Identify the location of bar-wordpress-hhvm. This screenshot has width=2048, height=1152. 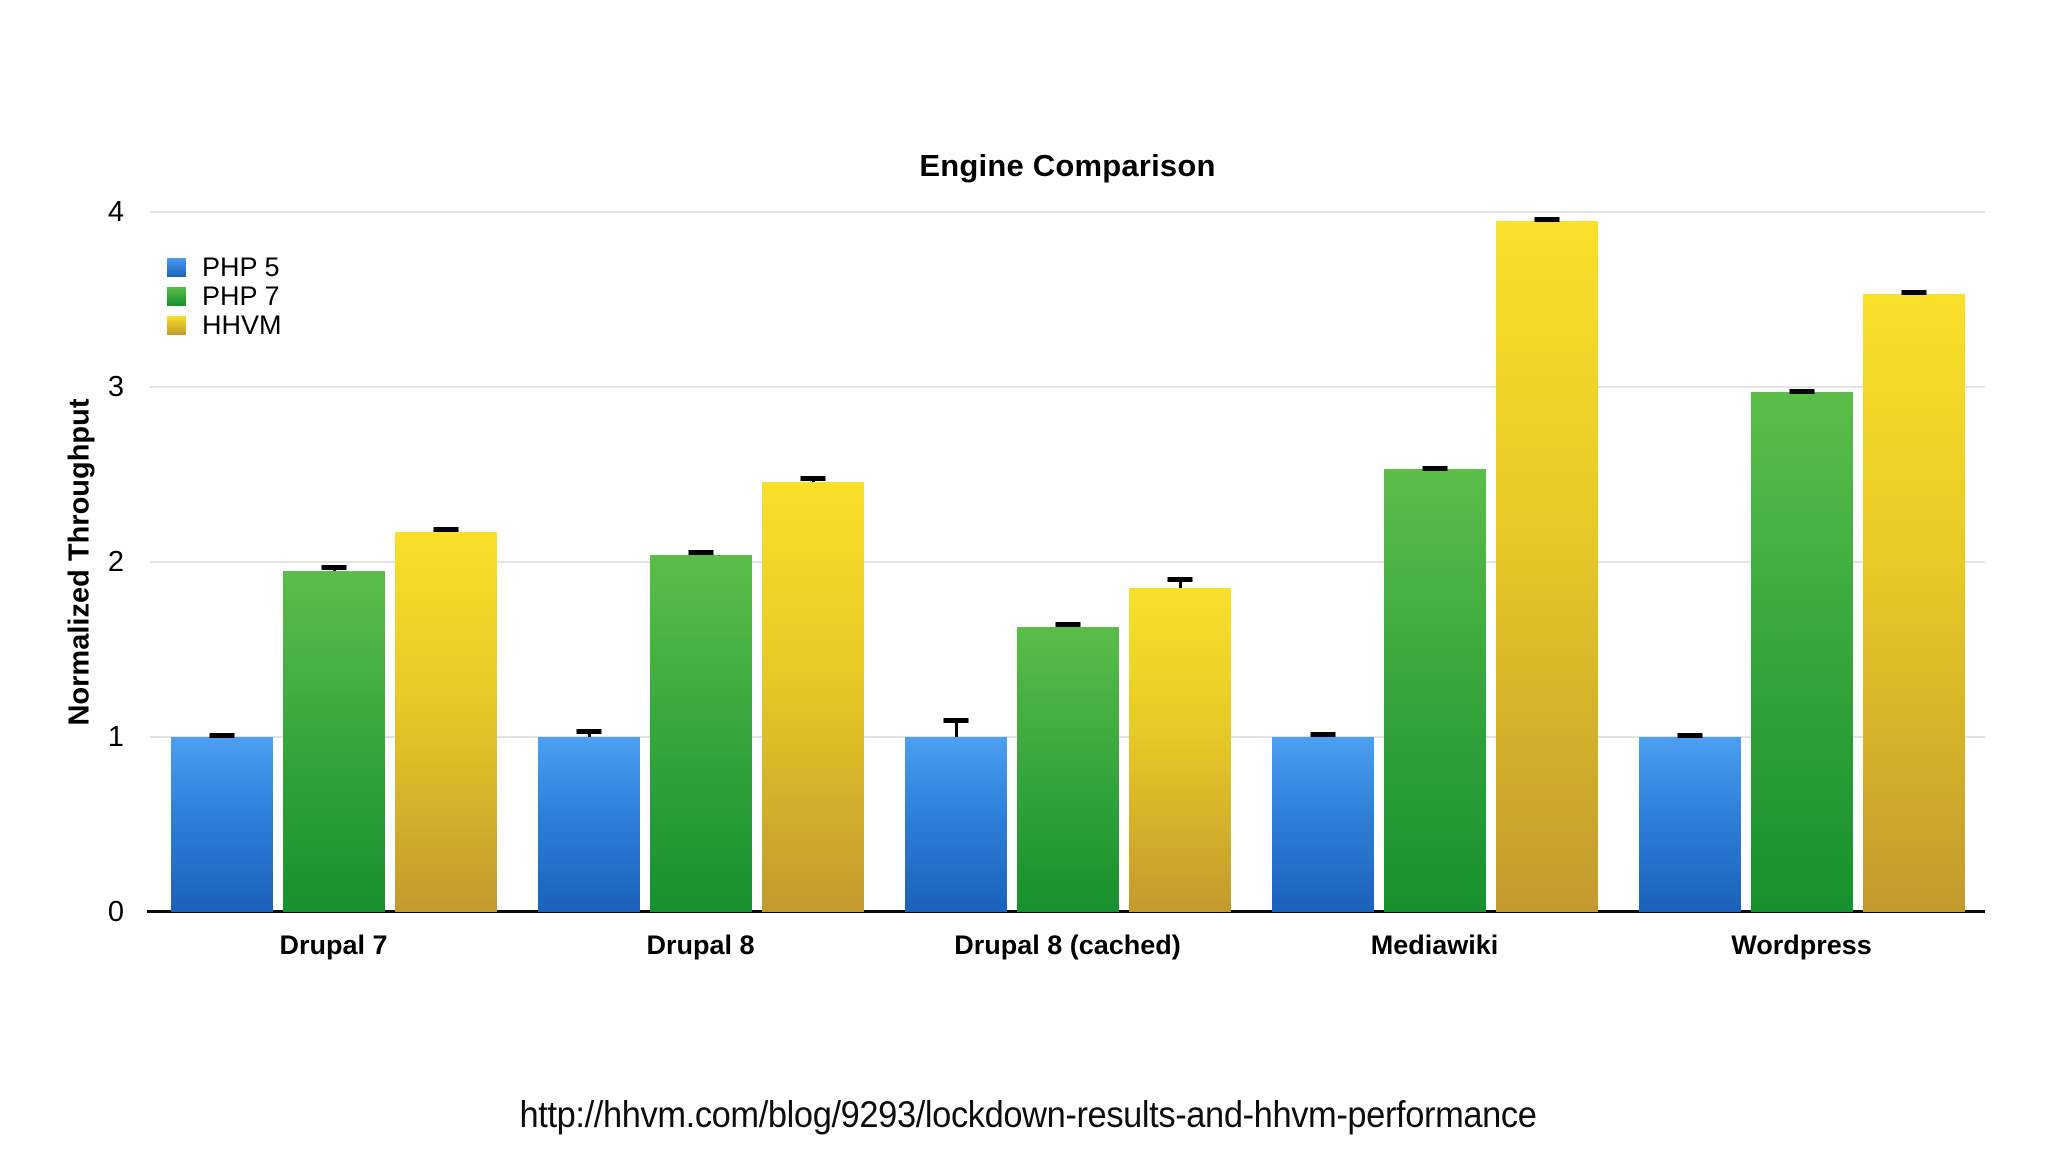
(1913, 600).